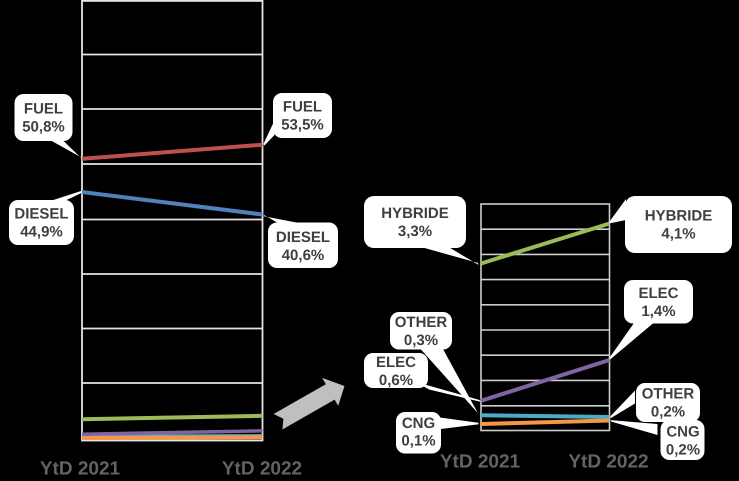 This screenshot has width=739, height=481. Describe the element at coordinates (678, 234) in the screenshot. I see `svg-text: 4,1%` at that location.